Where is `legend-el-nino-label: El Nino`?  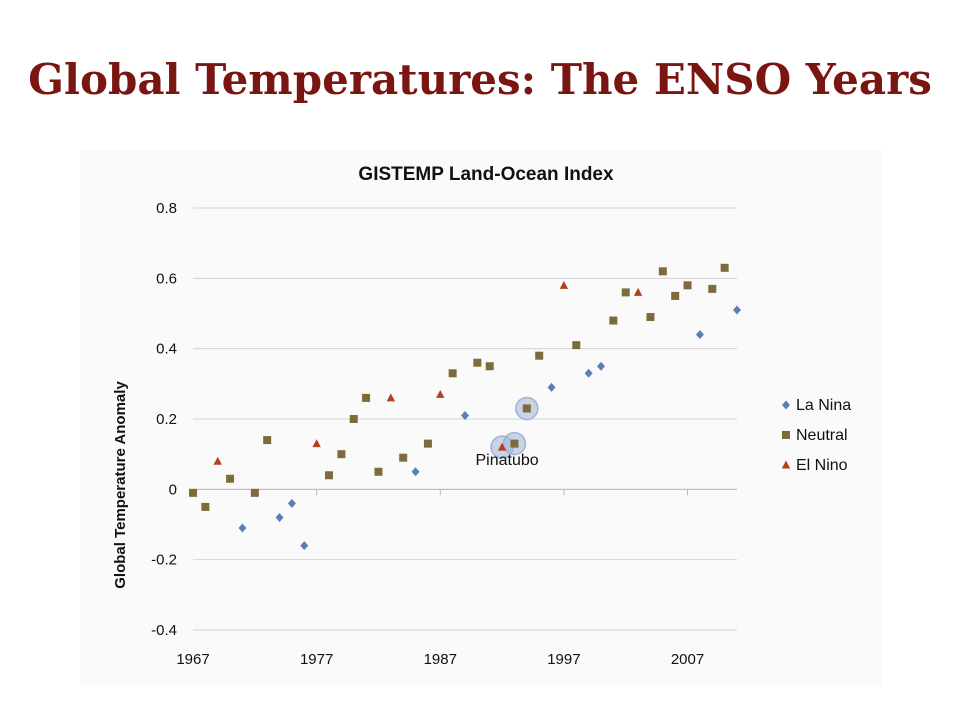
legend-el-nino-label: El Nino is located at coordinates (822, 465).